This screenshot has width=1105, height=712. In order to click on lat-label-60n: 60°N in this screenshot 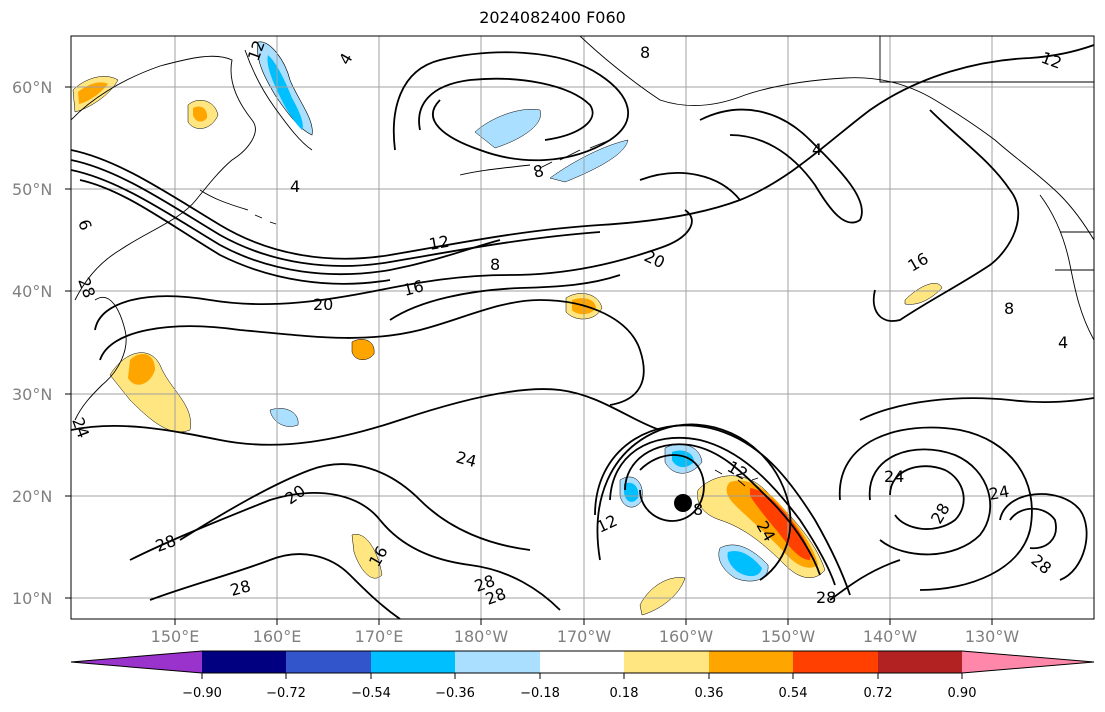, I will do `click(32, 87)`.